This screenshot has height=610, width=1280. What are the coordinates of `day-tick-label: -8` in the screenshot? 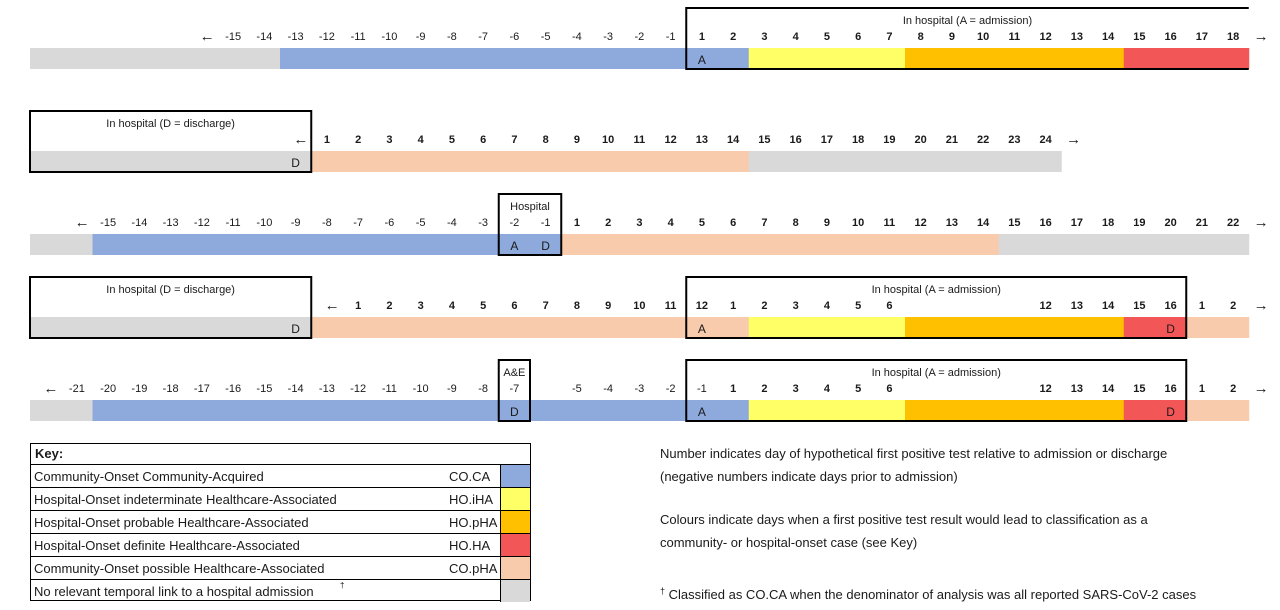 It's located at (327, 223).